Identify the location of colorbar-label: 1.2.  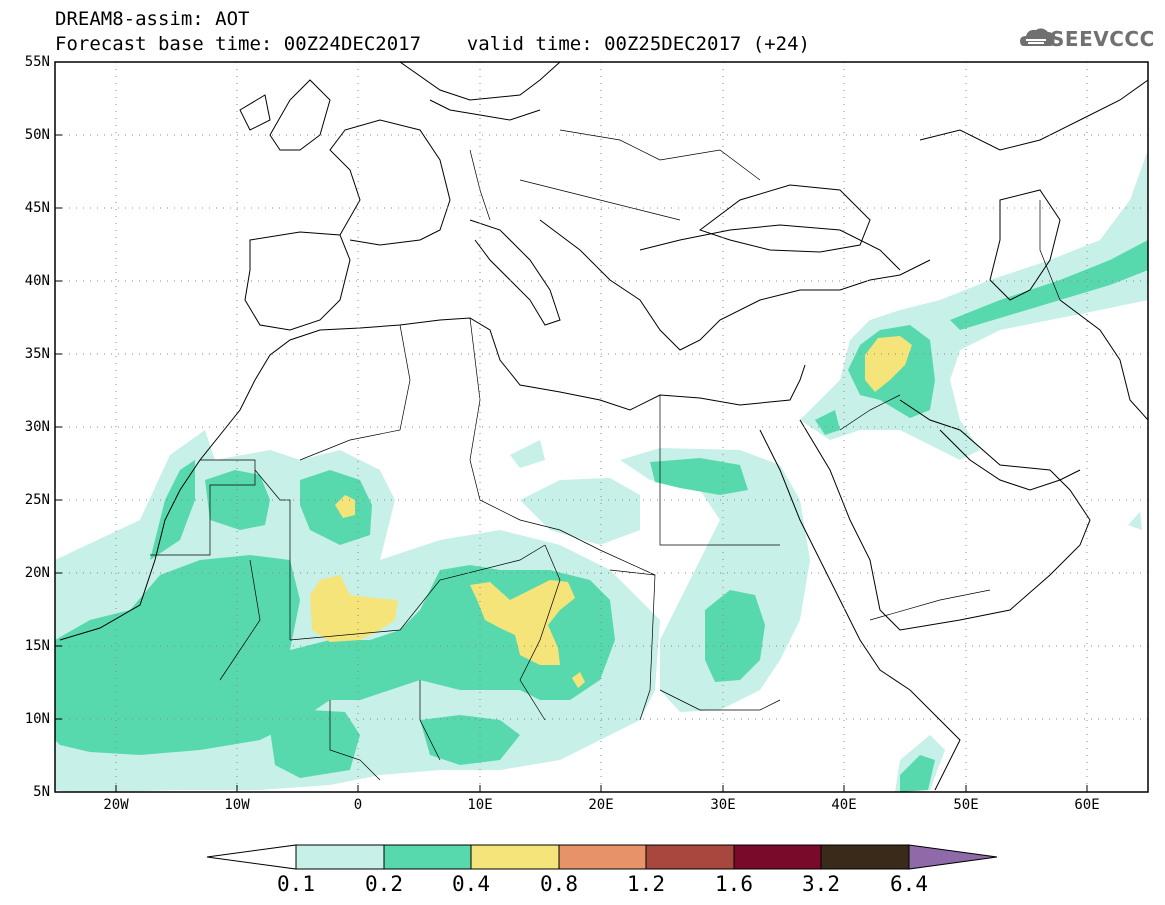
(646, 884).